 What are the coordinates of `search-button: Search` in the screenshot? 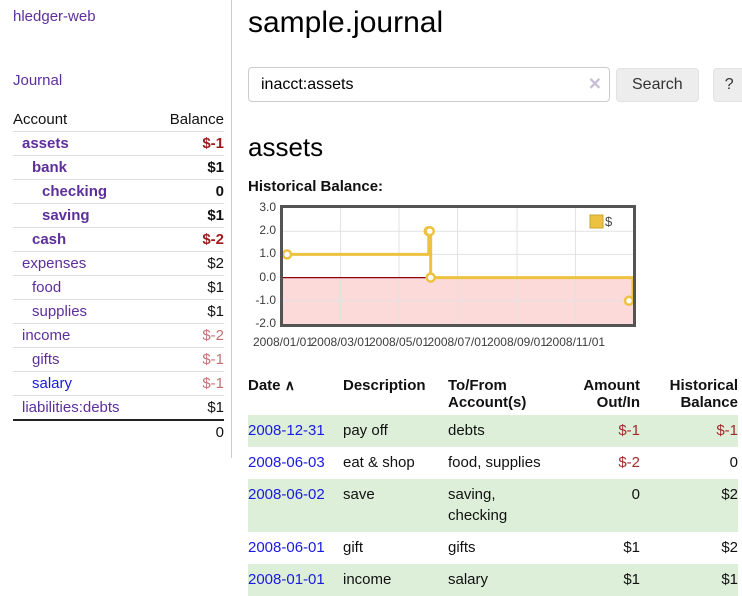 It's located at (657, 84).